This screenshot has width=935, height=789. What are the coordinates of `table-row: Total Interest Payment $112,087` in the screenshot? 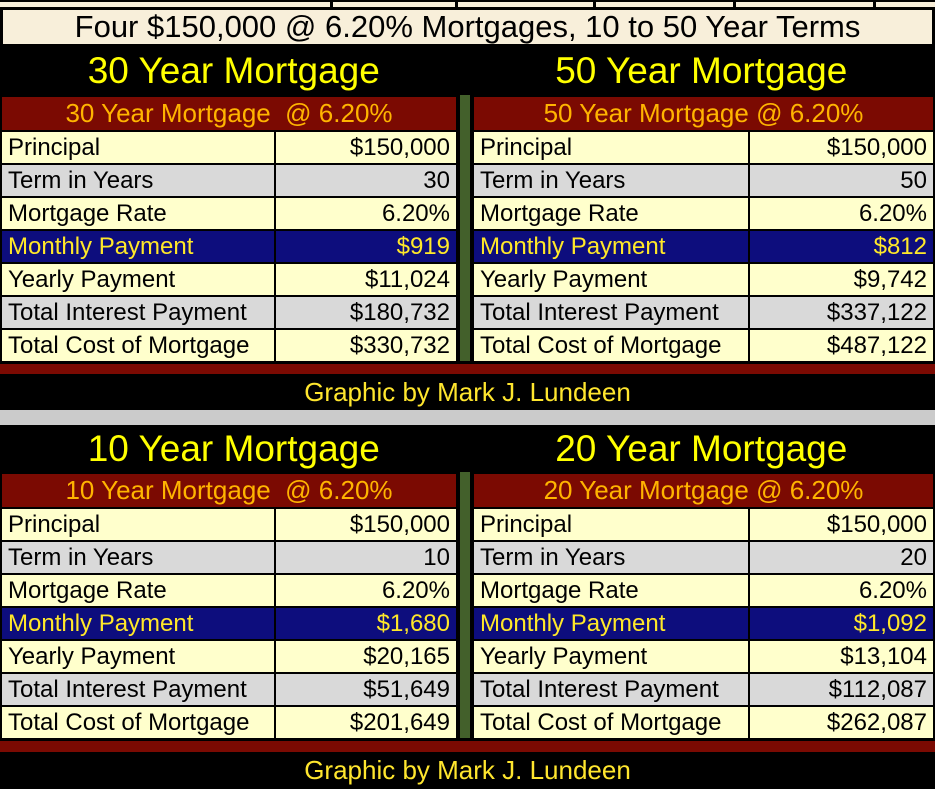 It's located at (703, 689).